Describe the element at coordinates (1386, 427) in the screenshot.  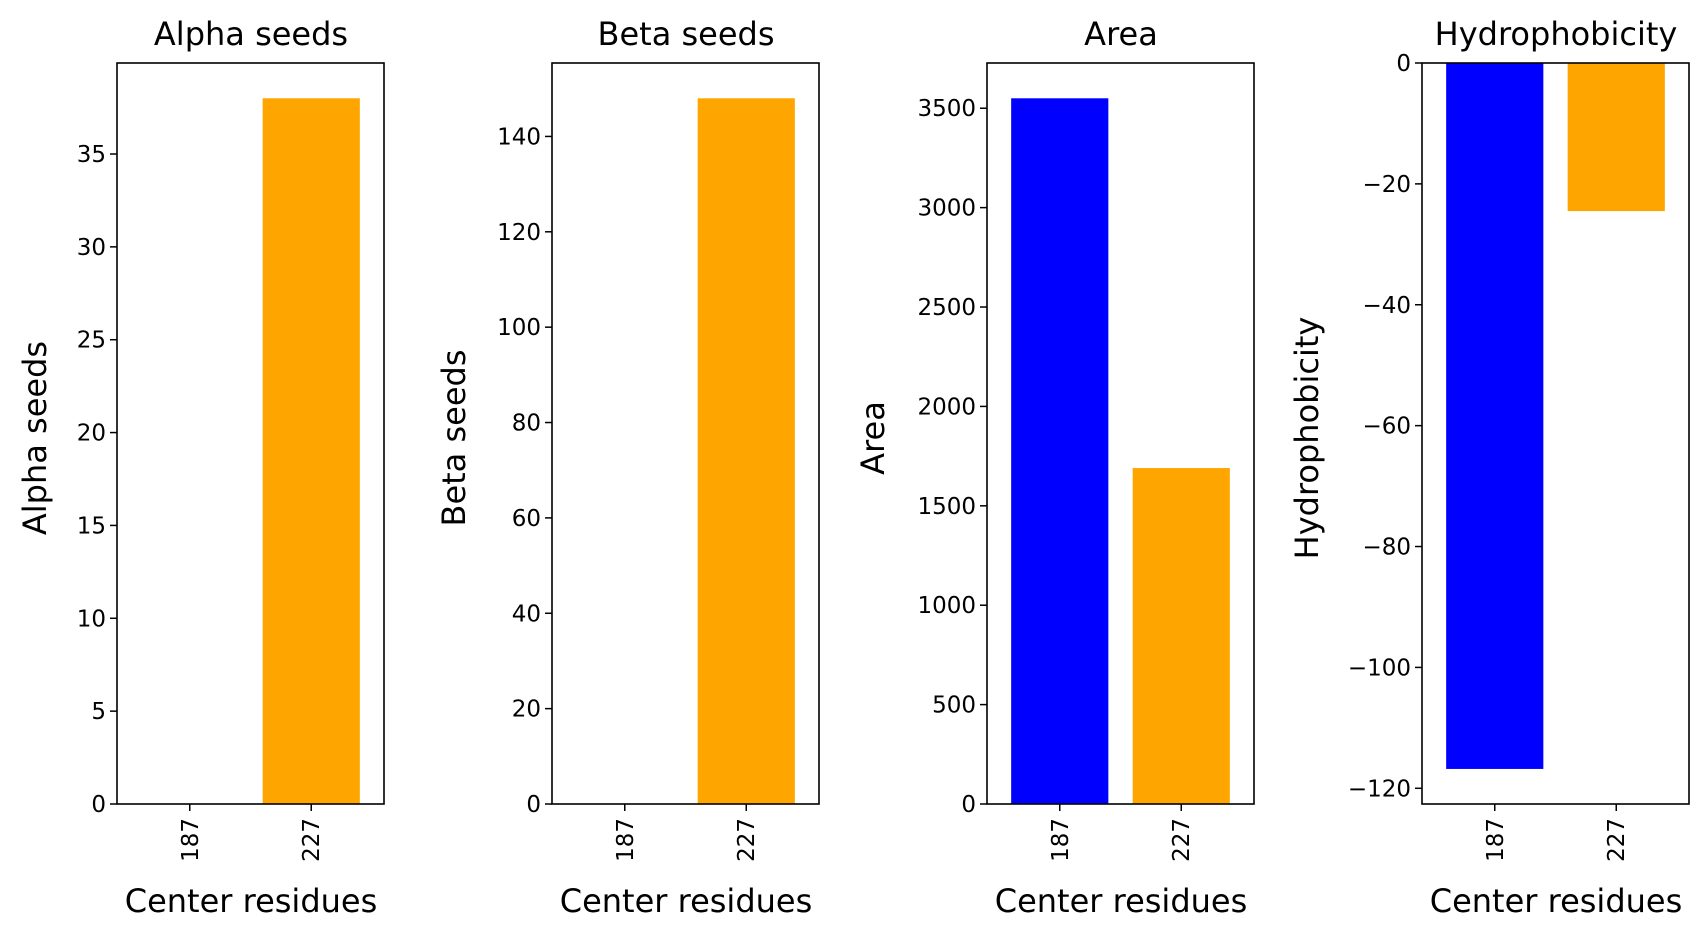
I see `y-tick-label: −60` at that location.